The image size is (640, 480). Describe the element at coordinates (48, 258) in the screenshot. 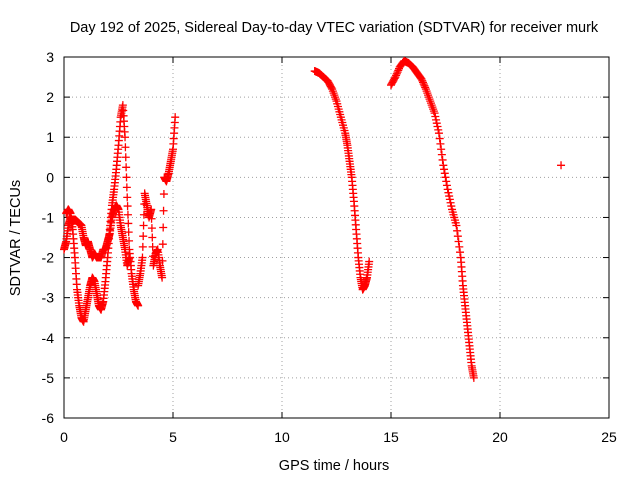

I see `y-tick-label: -2` at that location.